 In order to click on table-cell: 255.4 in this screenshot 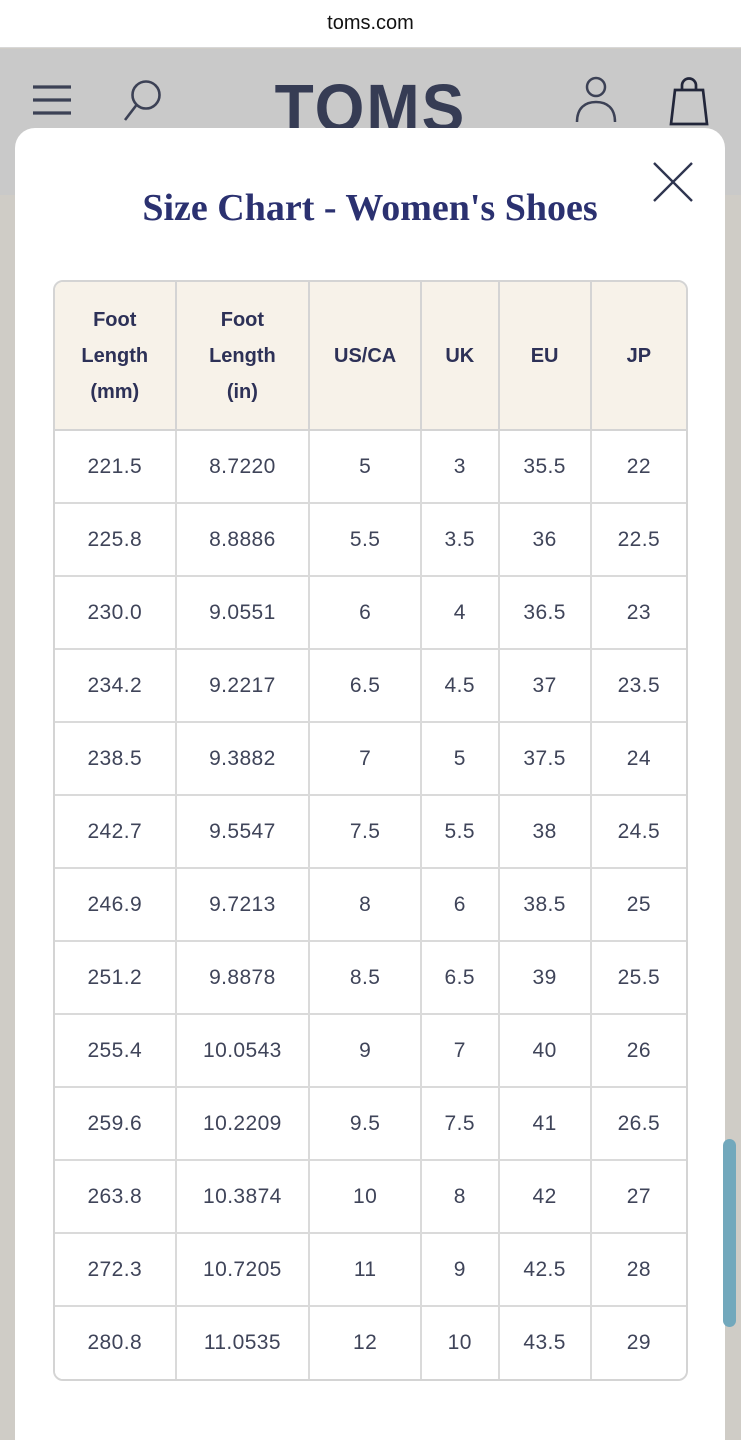, I will do `click(116, 1050)`.